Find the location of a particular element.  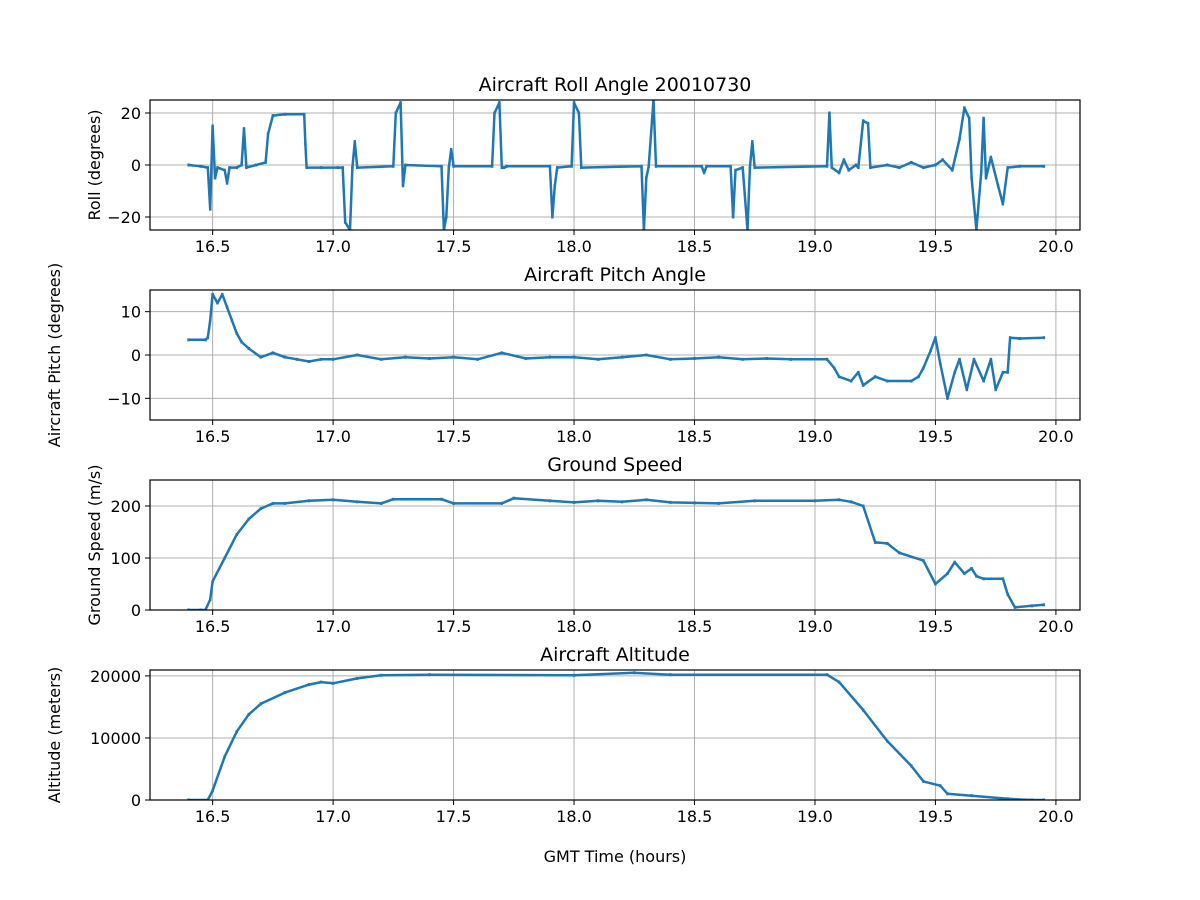

subplot-title: Aircraft Altitude is located at coordinates (615, 655).